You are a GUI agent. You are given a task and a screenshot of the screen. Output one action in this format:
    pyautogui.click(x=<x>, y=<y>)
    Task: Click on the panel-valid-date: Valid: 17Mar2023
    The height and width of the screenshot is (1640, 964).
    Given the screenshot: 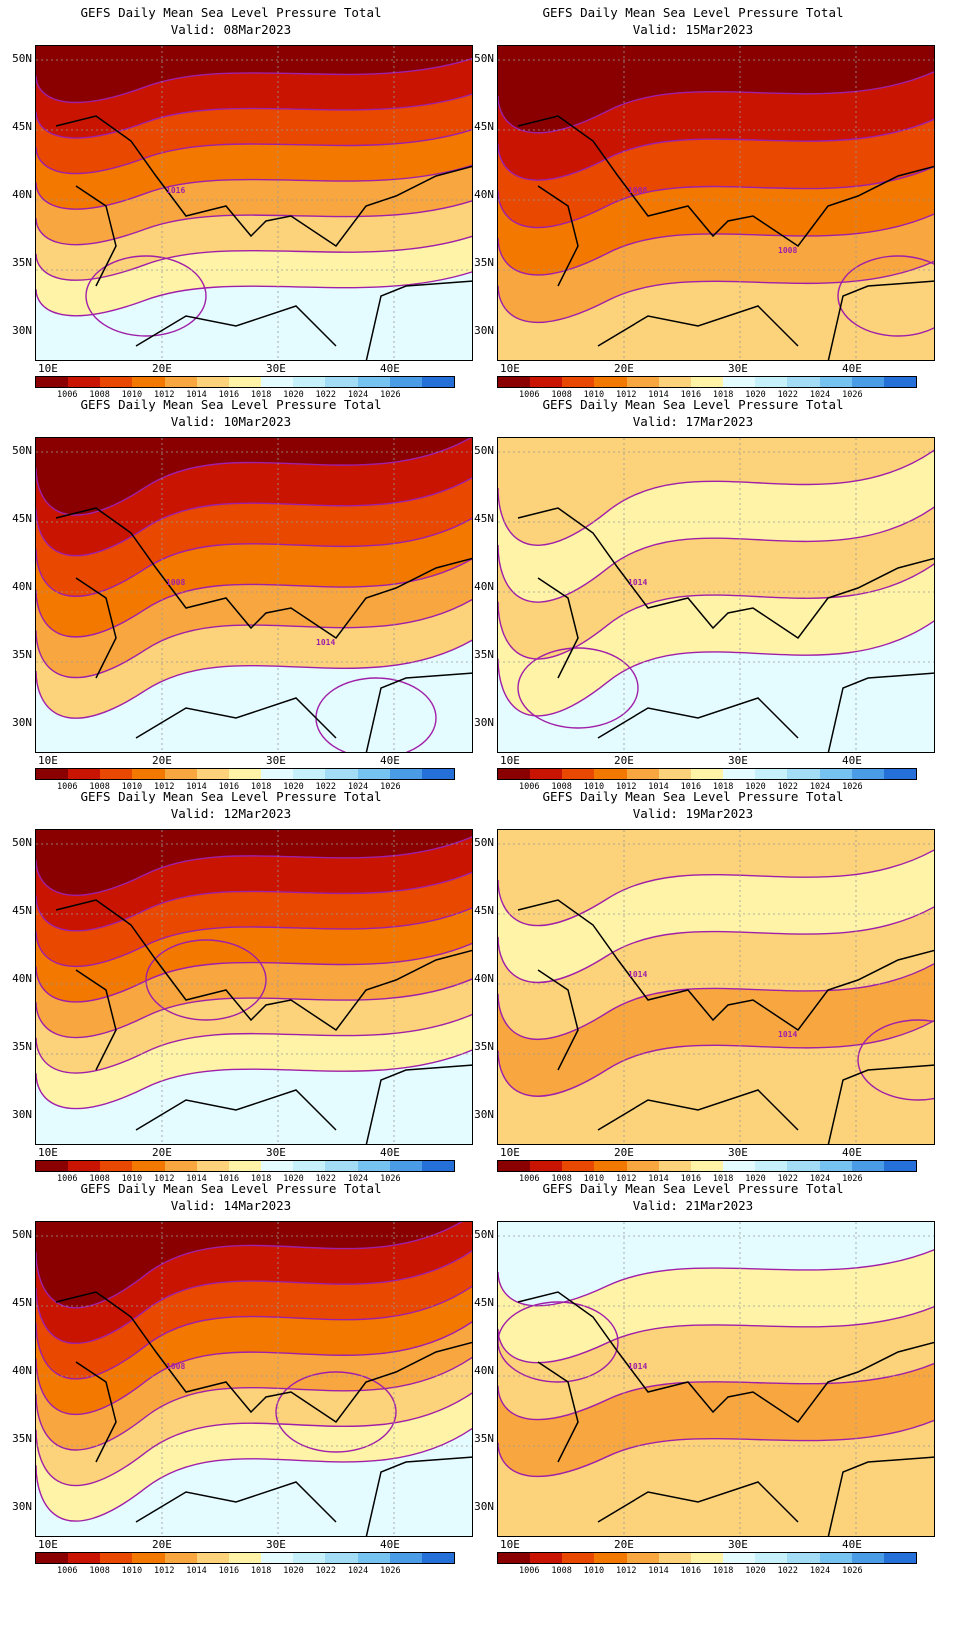 What is the action you would take?
    pyautogui.click(x=693, y=421)
    